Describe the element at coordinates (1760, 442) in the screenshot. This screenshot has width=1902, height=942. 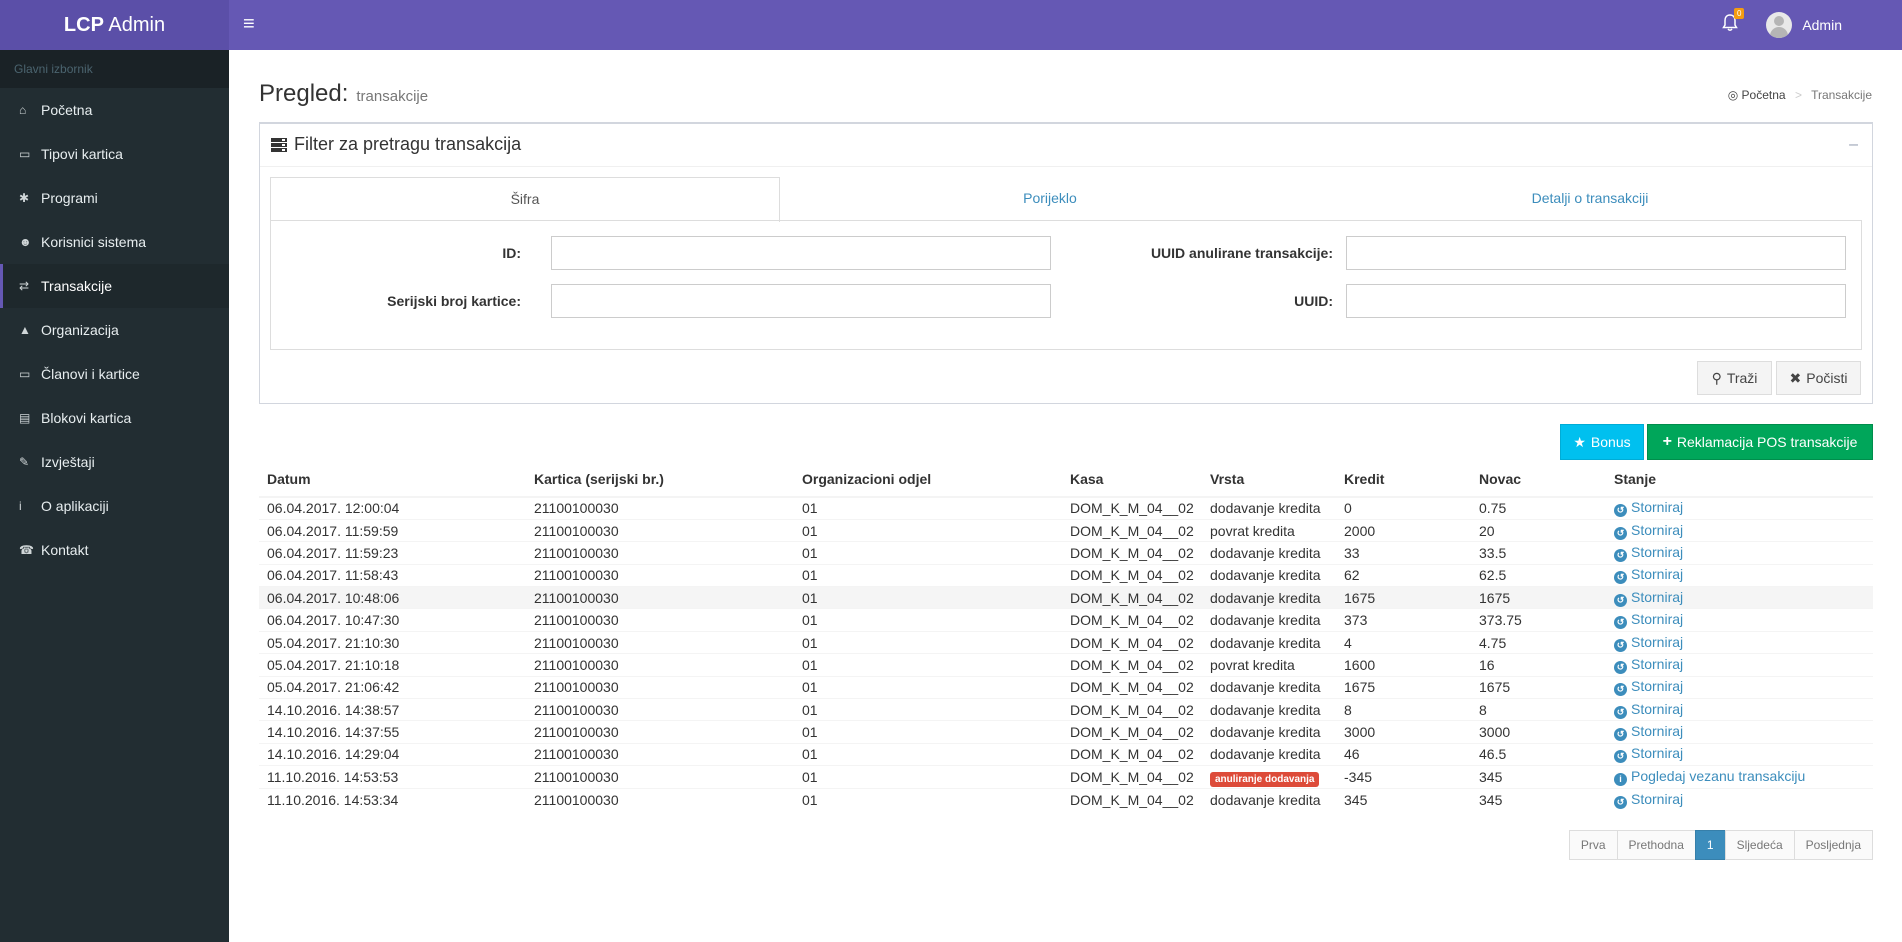
I see `reklamacija-button: + Reklamacija POS transakcije` at that location.